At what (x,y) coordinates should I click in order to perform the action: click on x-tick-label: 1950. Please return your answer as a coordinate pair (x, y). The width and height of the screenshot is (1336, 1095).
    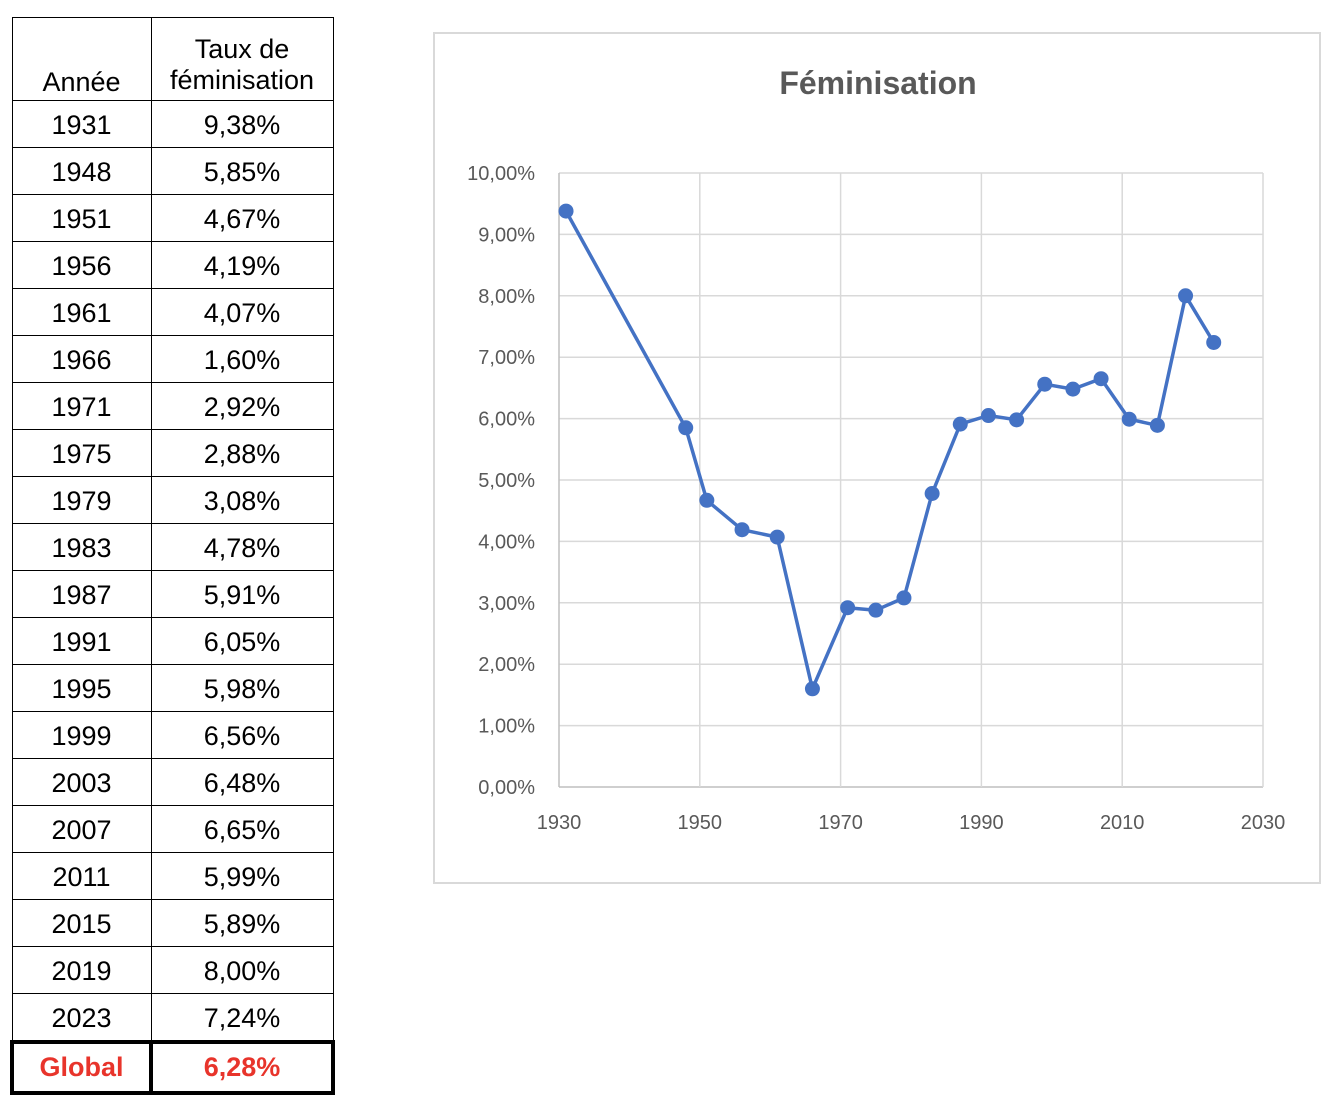
    Looking at the image, I should click on (700, 823).